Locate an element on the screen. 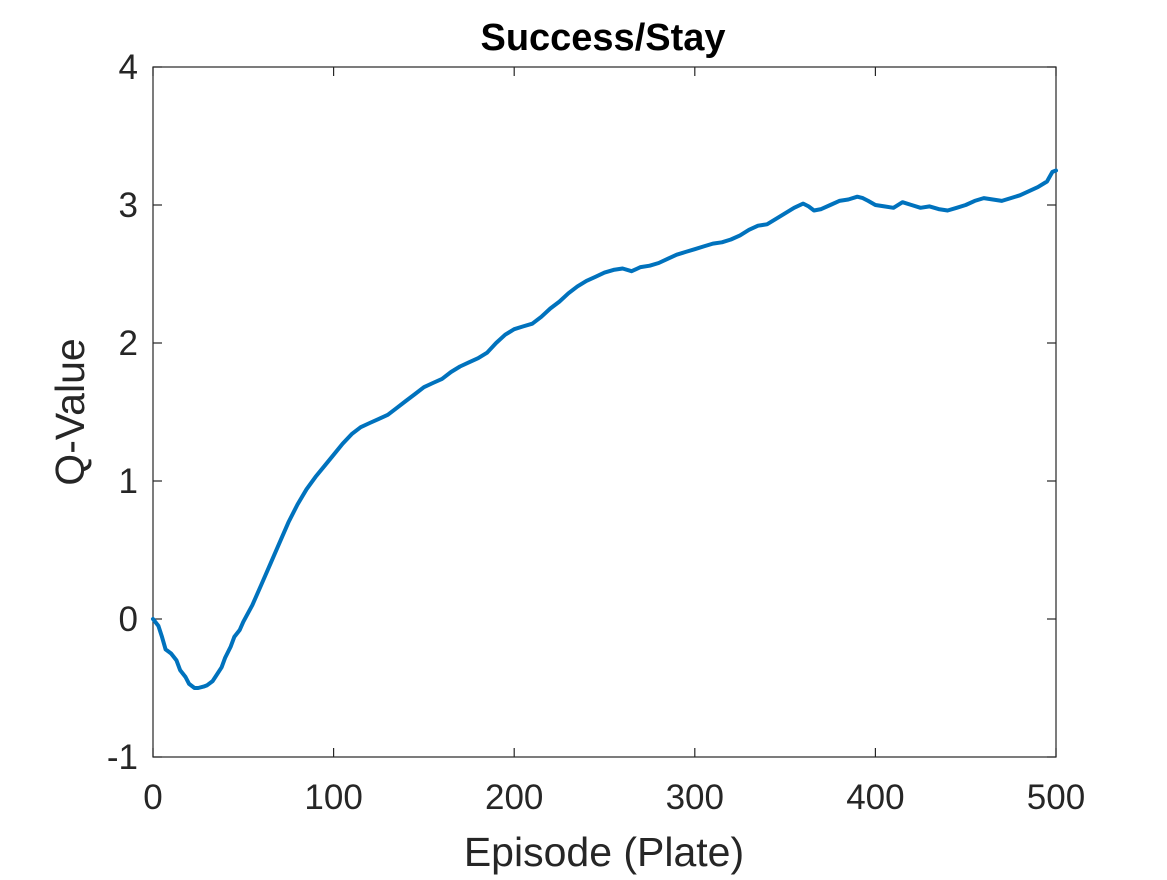 The height and width of the screenshot is (880, 1167). x-tick-label: 300 is located at coordinates (695, 797).